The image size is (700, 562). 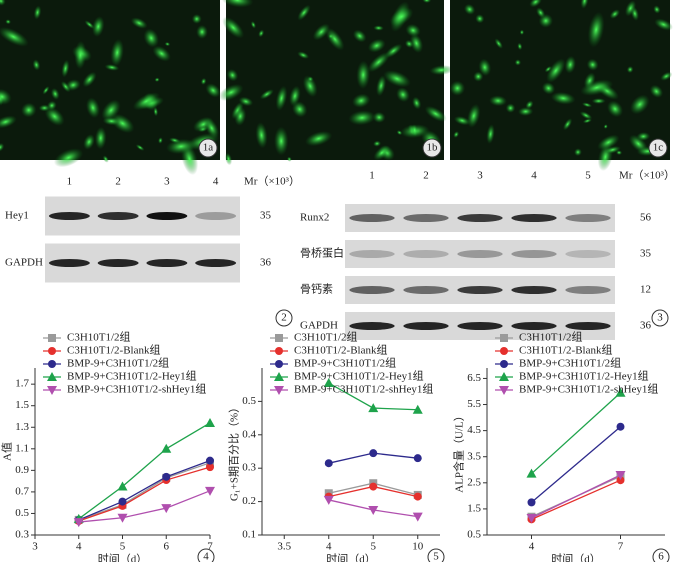 What do you see at coordinates (647, 175) in the screenshot?
I see `mr-label: Mr（×10³）` at bounding box center [647, 175].